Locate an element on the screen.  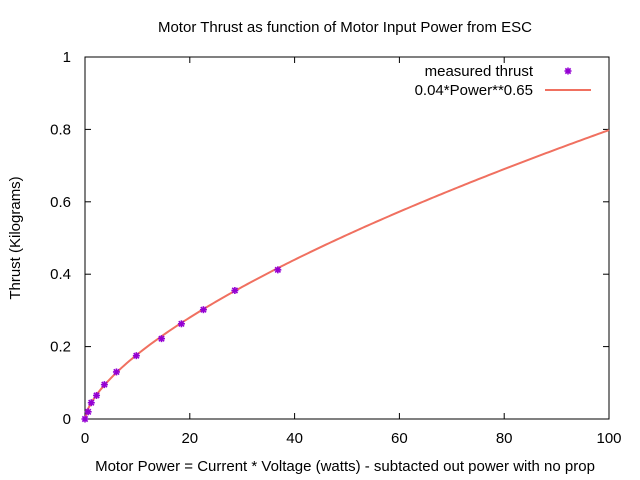
x-tick-label: 60 is located at coordinates (399, 438).